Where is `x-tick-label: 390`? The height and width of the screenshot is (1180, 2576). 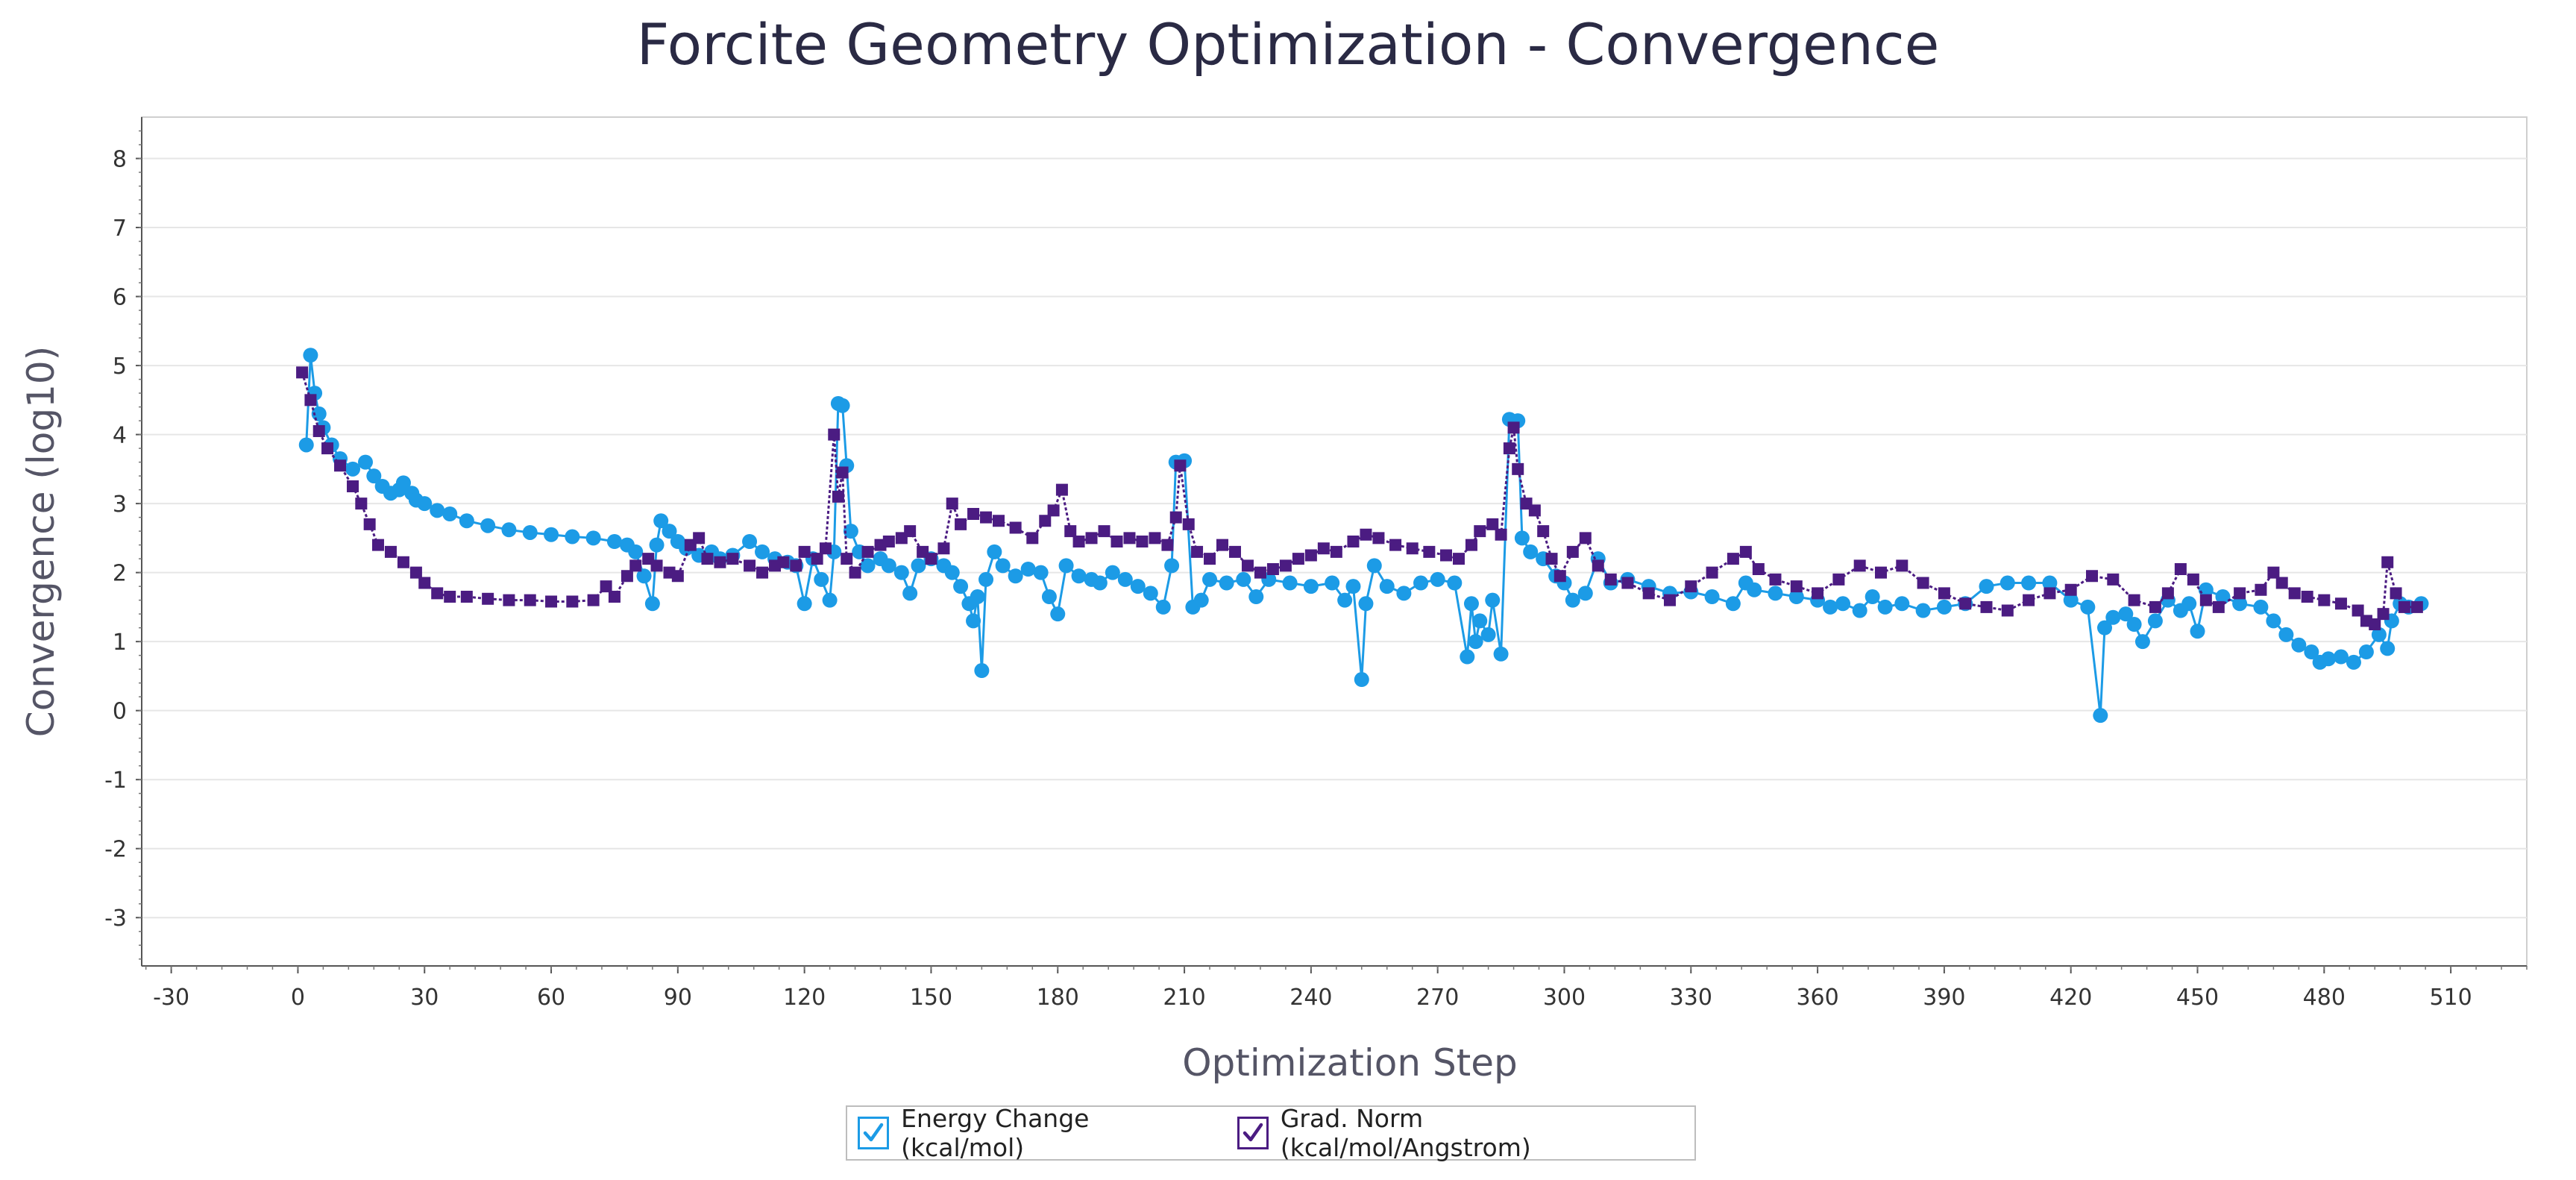
x-tick-label: 390 is located at coordinates (1944, 998).